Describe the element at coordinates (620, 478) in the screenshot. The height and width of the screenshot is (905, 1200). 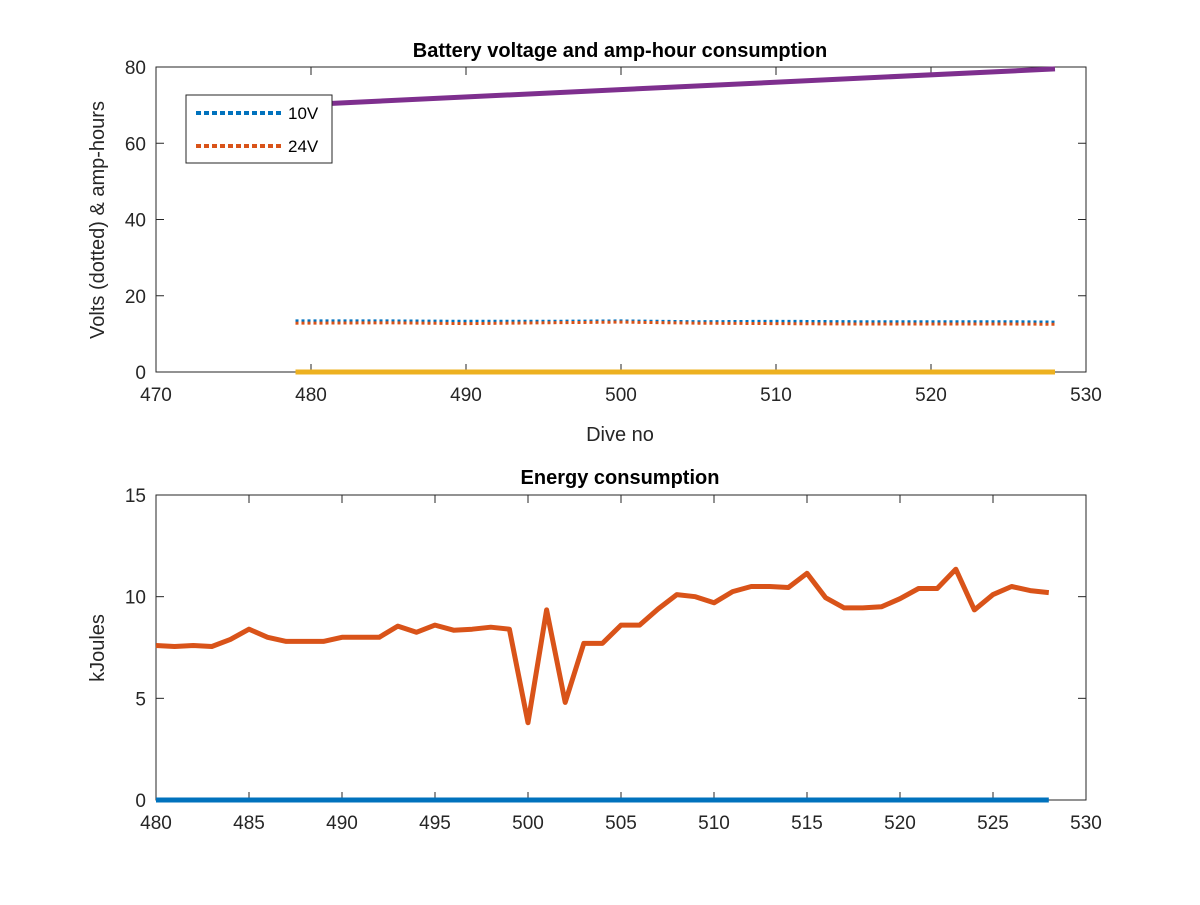
I see `chart-title: Energy consumption` at that location.